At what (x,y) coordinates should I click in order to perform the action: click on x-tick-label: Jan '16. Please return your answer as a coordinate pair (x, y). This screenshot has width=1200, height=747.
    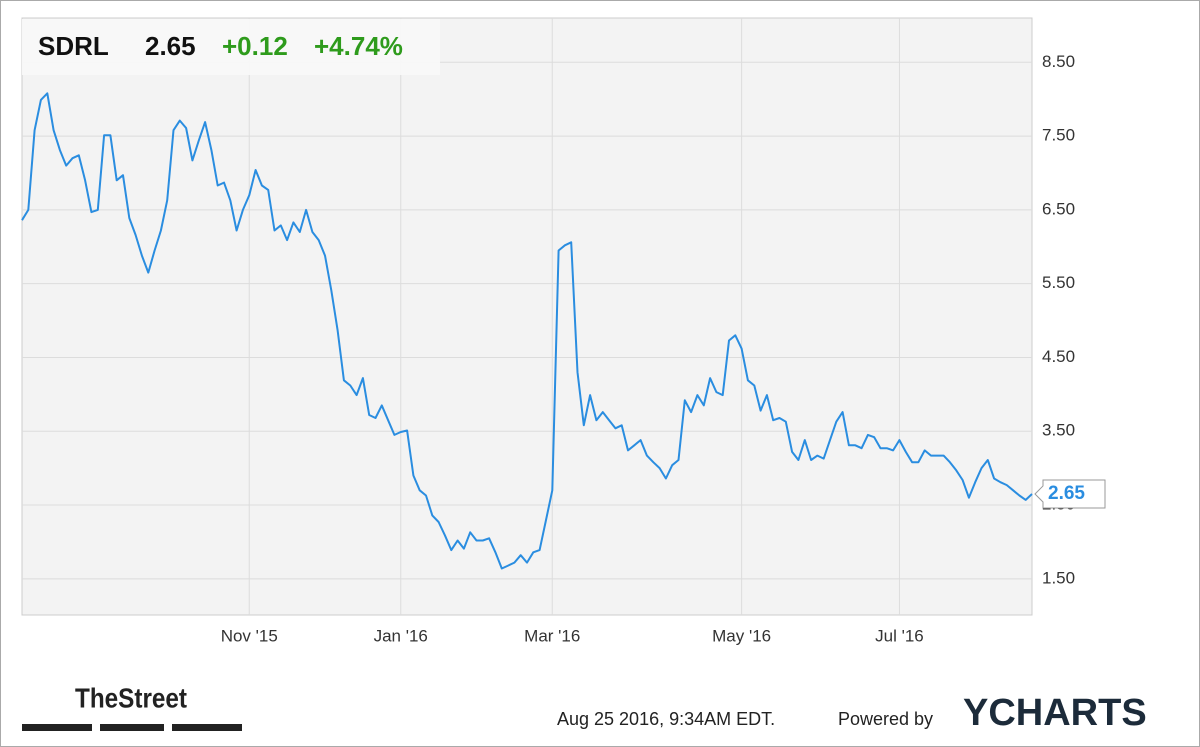
    Looking at the image, I should click on (401, 635).